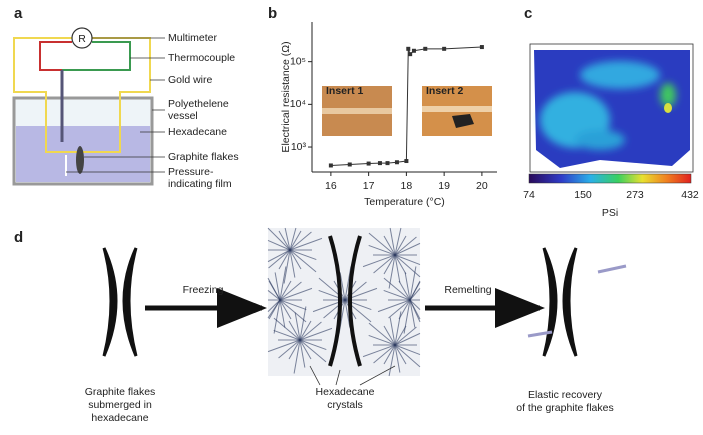 This screenshot has width=703, height=435. I want to click on y-tick-label: 10⁴, so click(298, 104).